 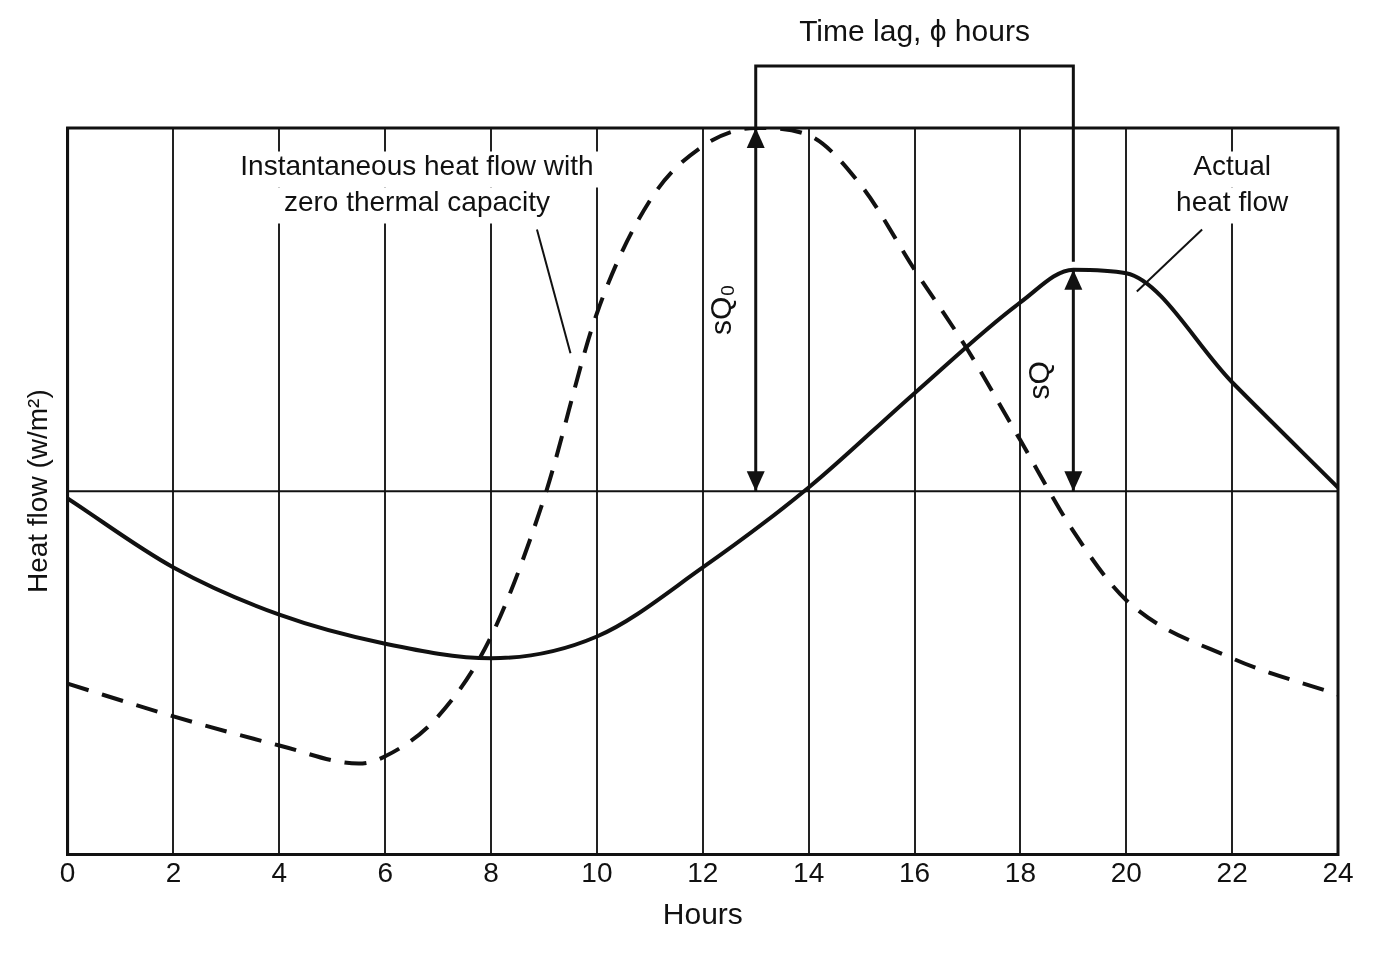 I want to click on x-tick-label: 8, so click(x=491, y=872).